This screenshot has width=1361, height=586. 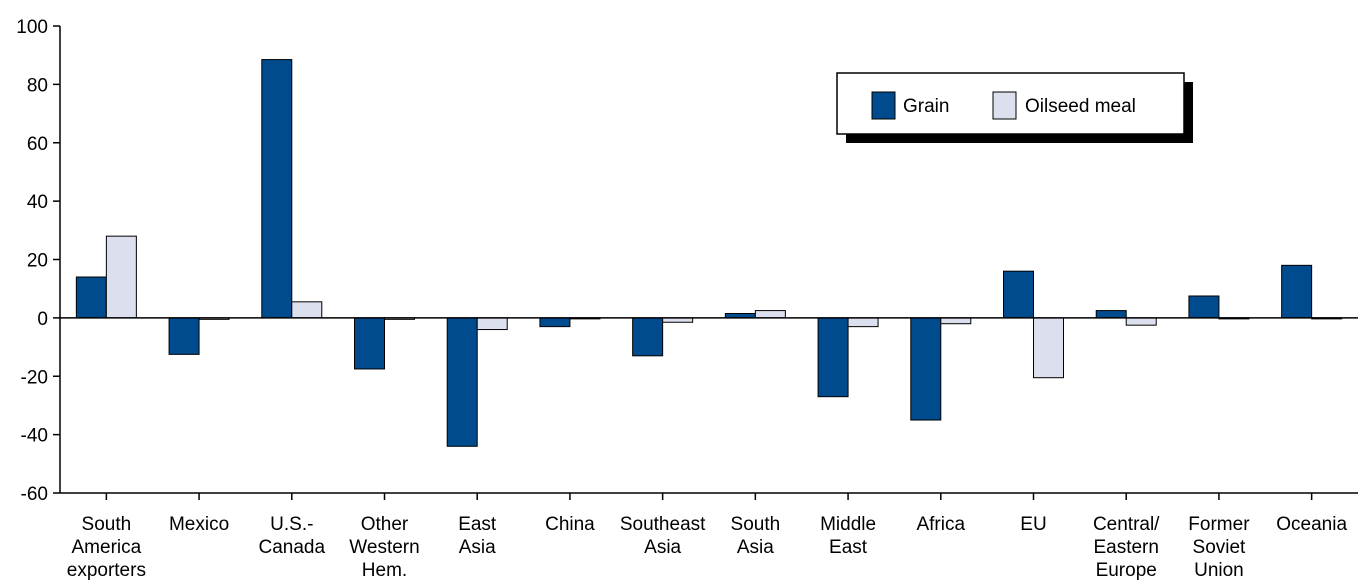 I want to click on y-tick-label: -20, so click(x=34, y=377).